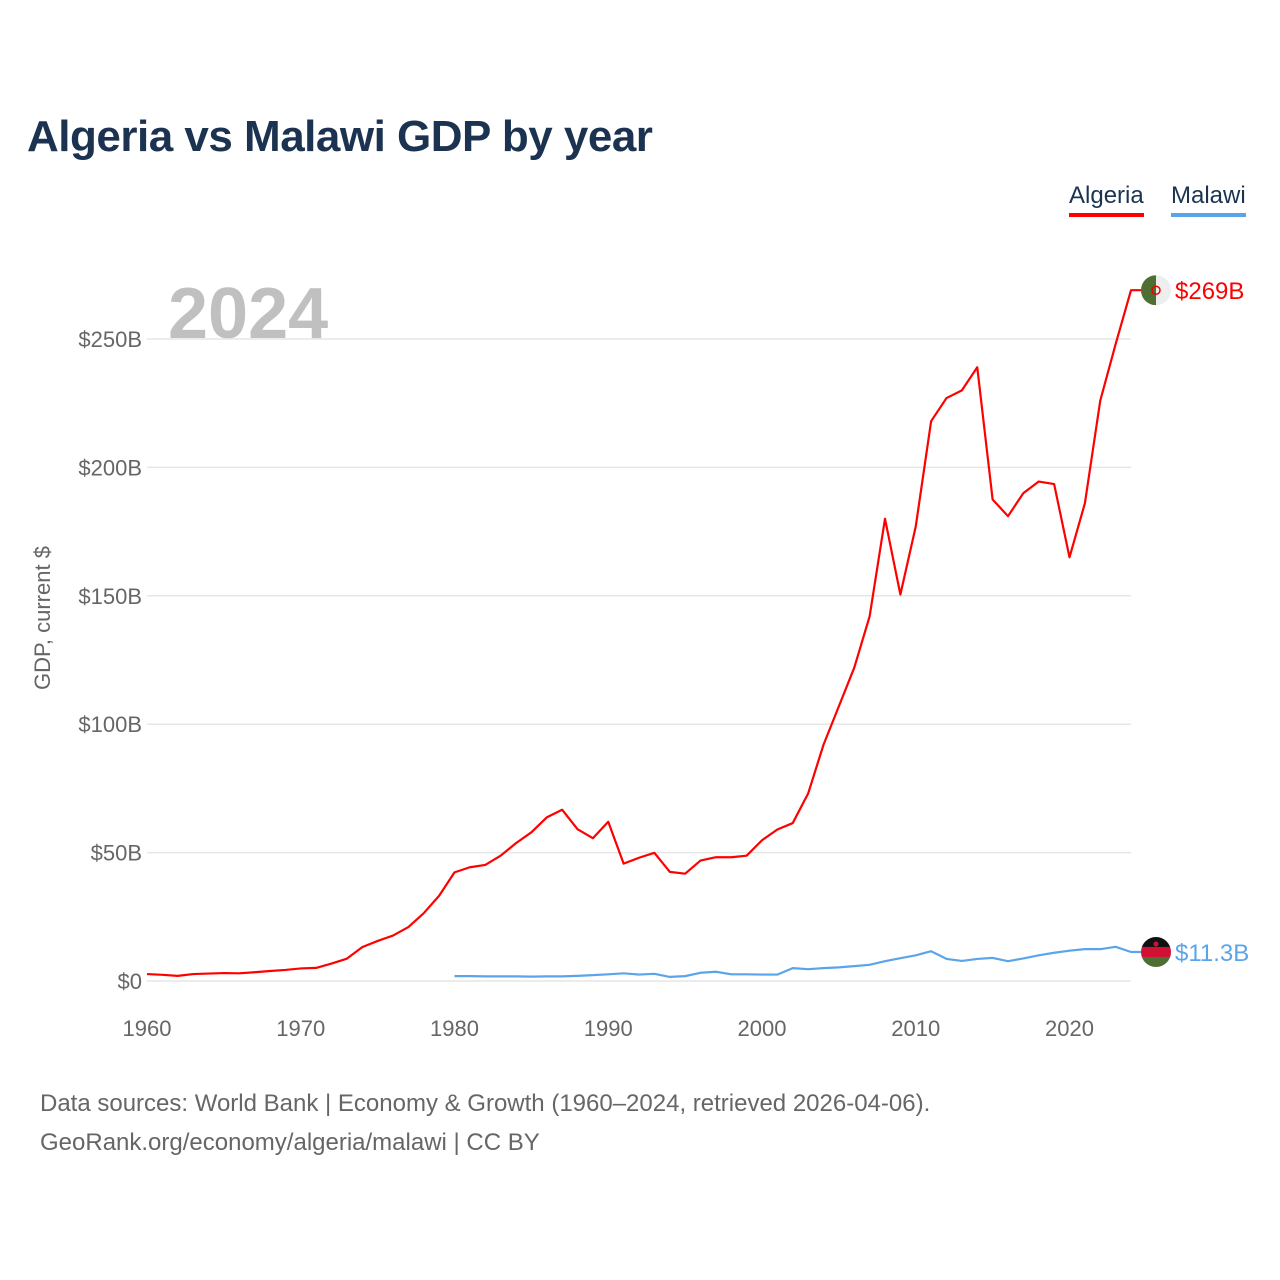  What do you see at coordinates (147, 1028) in the screenshot?
I see `x-tick-label: 1960` at bounding box center [147, 1028].